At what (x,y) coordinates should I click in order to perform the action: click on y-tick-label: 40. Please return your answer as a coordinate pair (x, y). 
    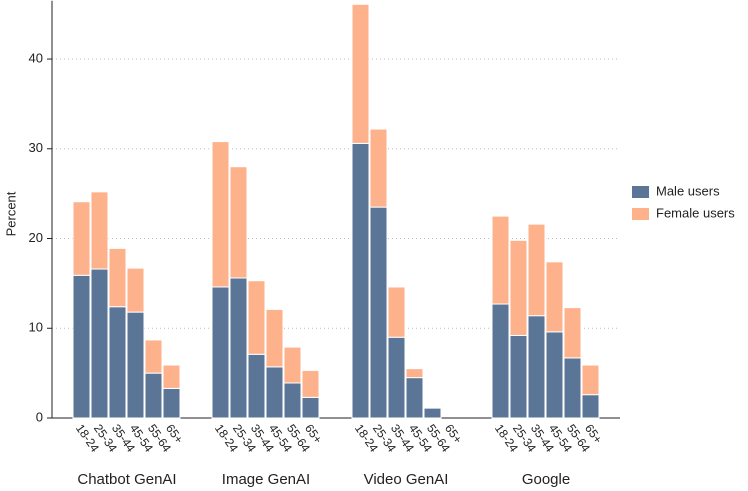
    Looking at the image, I should click on (36, 57).